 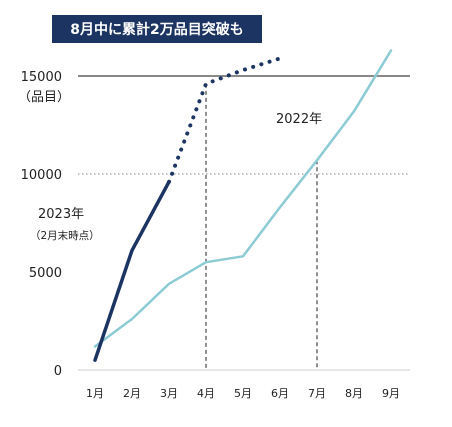 I want to click on y-tick-label: 10000, so click(x=41, y=175).